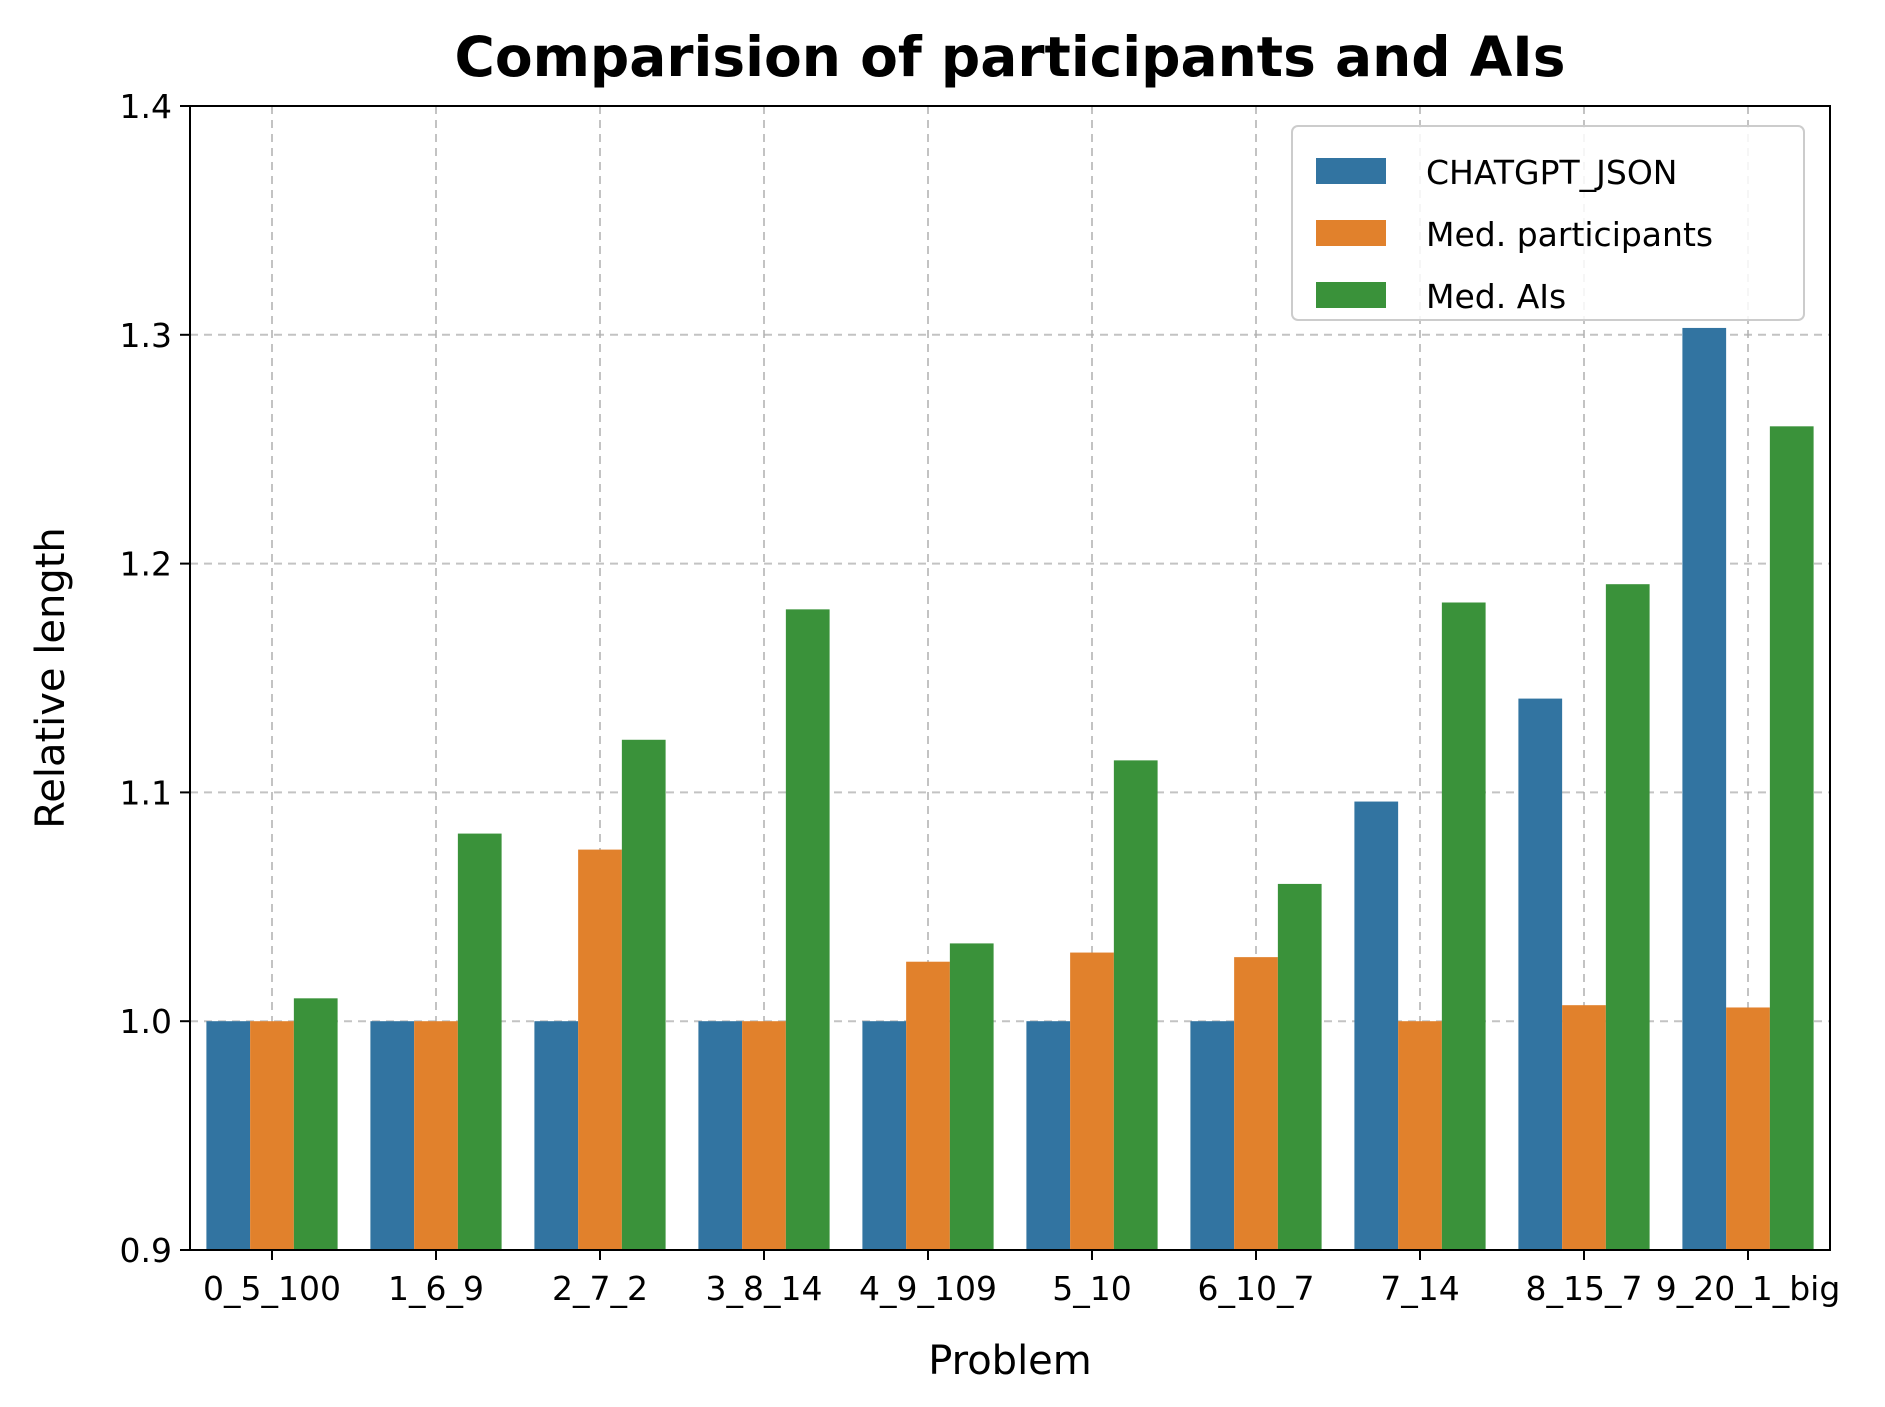 The image size is (1885, 1407). What do you see at coordinates (1010, 1361) in the screenshot?
I see `x-axis-label: Problem` at bounding box center [1010, 1361].